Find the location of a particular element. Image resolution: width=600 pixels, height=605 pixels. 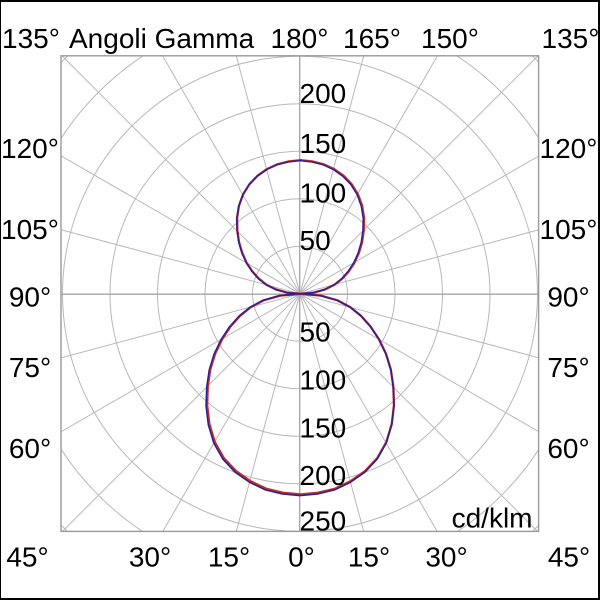

svg-text: 250 is located at coordinates (323, 520).